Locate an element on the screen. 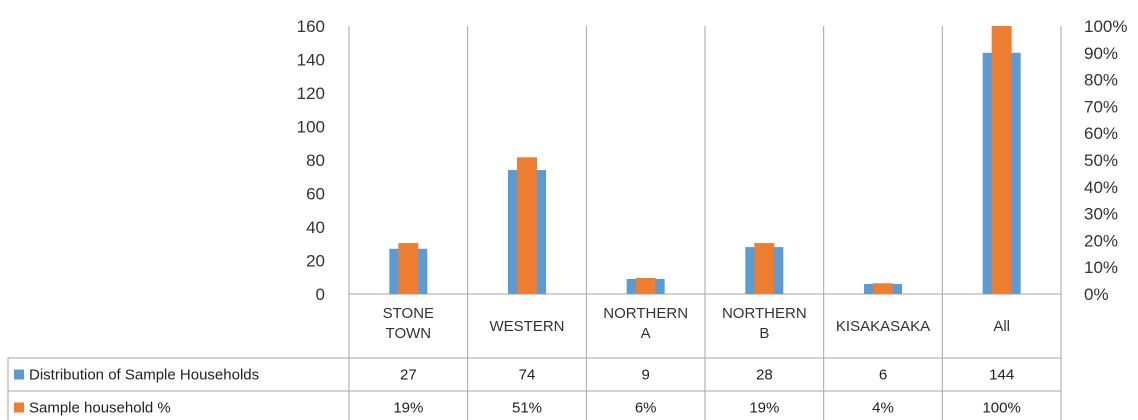 The width and height of the screenshot is (1138, 420). category-label: A is located at coordinates (646, 333).